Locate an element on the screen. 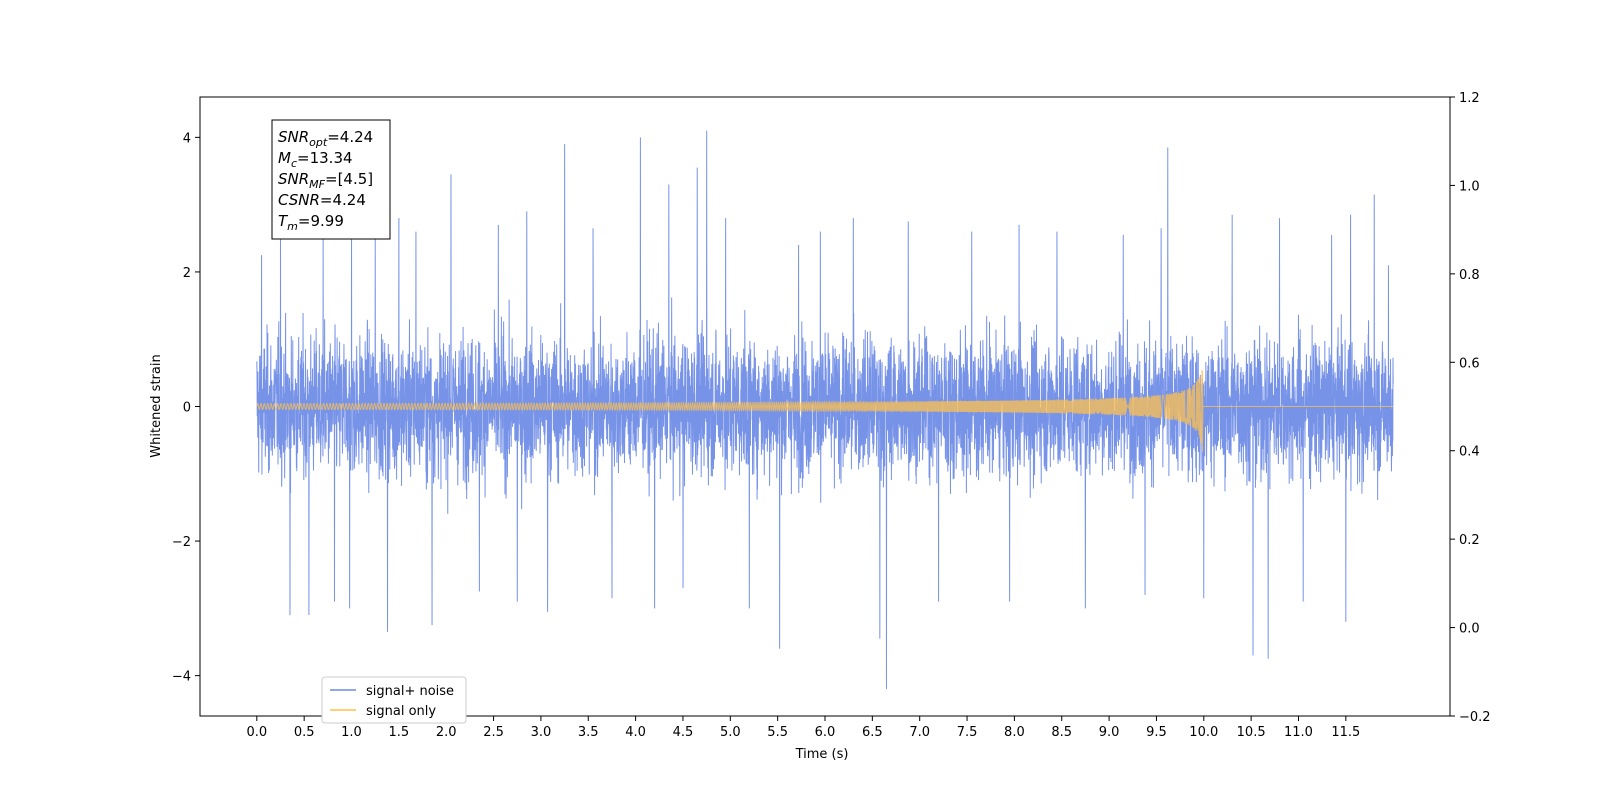 This screenshot has width=1600, height=800. x-tick-label: 2.0 is located at coordinates (446, 732).